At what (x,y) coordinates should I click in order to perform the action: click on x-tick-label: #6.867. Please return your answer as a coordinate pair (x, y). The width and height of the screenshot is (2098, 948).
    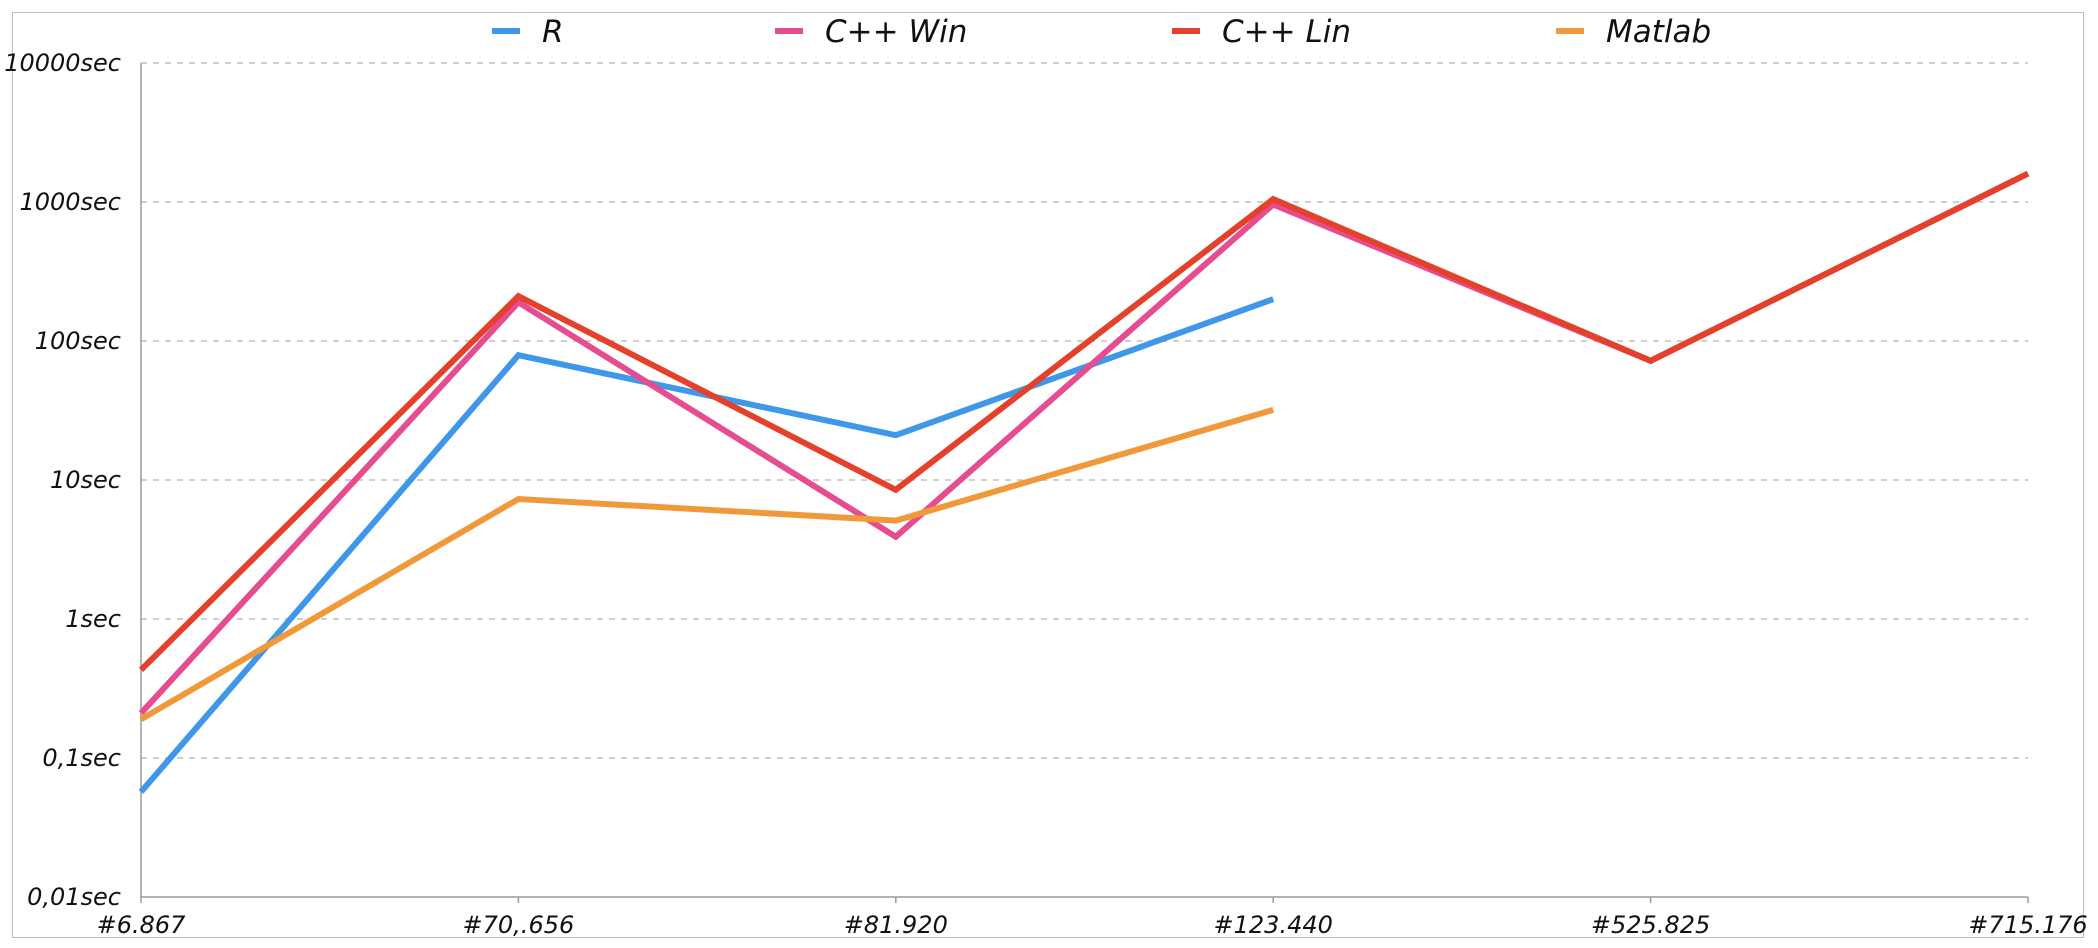
    Looking at the image, I should click on (142, 925).